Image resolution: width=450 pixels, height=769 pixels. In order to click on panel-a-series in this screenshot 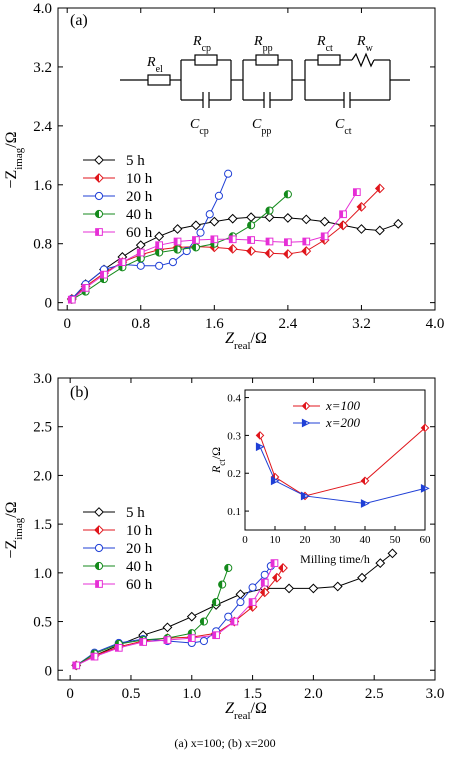, I will do `click(235, 236)`.